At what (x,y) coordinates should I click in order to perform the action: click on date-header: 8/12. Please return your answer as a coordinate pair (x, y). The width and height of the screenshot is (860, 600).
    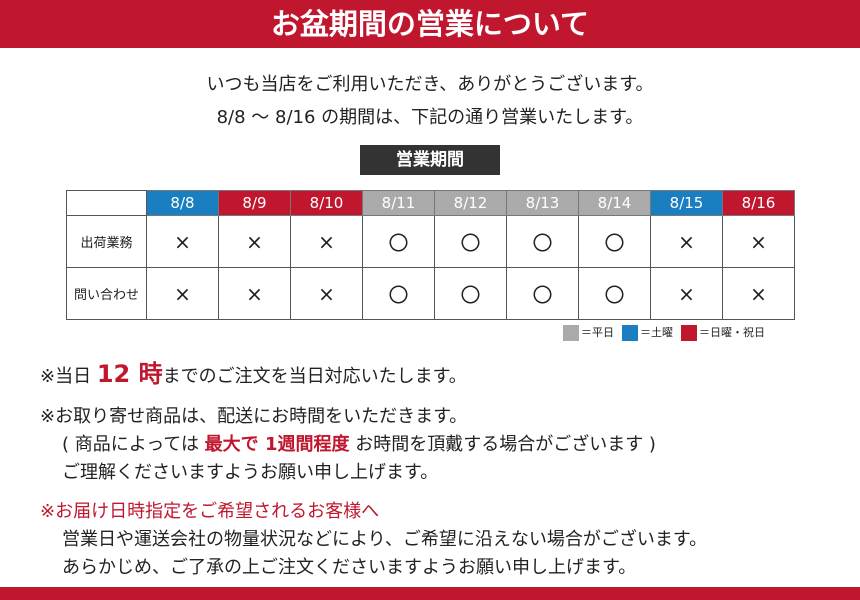
    Looking at the image, I should click on (470, 203).